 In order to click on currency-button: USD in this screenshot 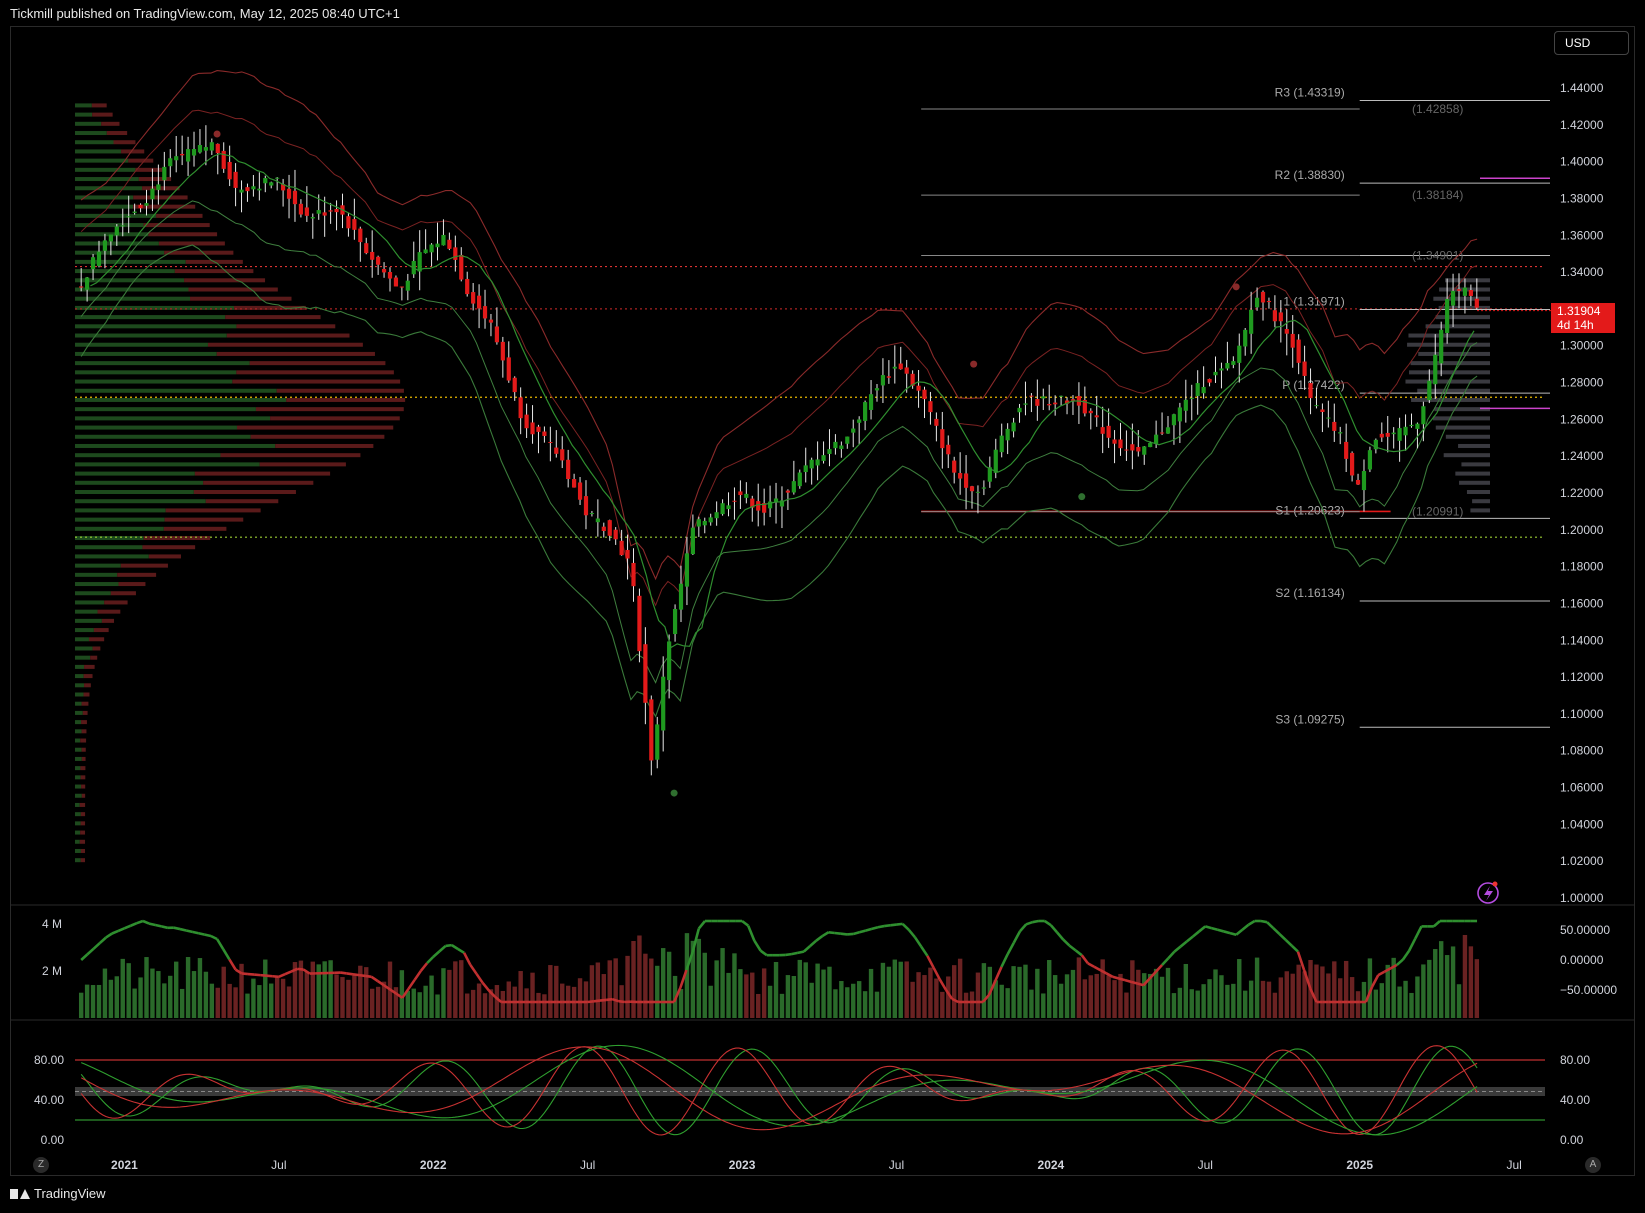, I will do `click(1591, 43)`.